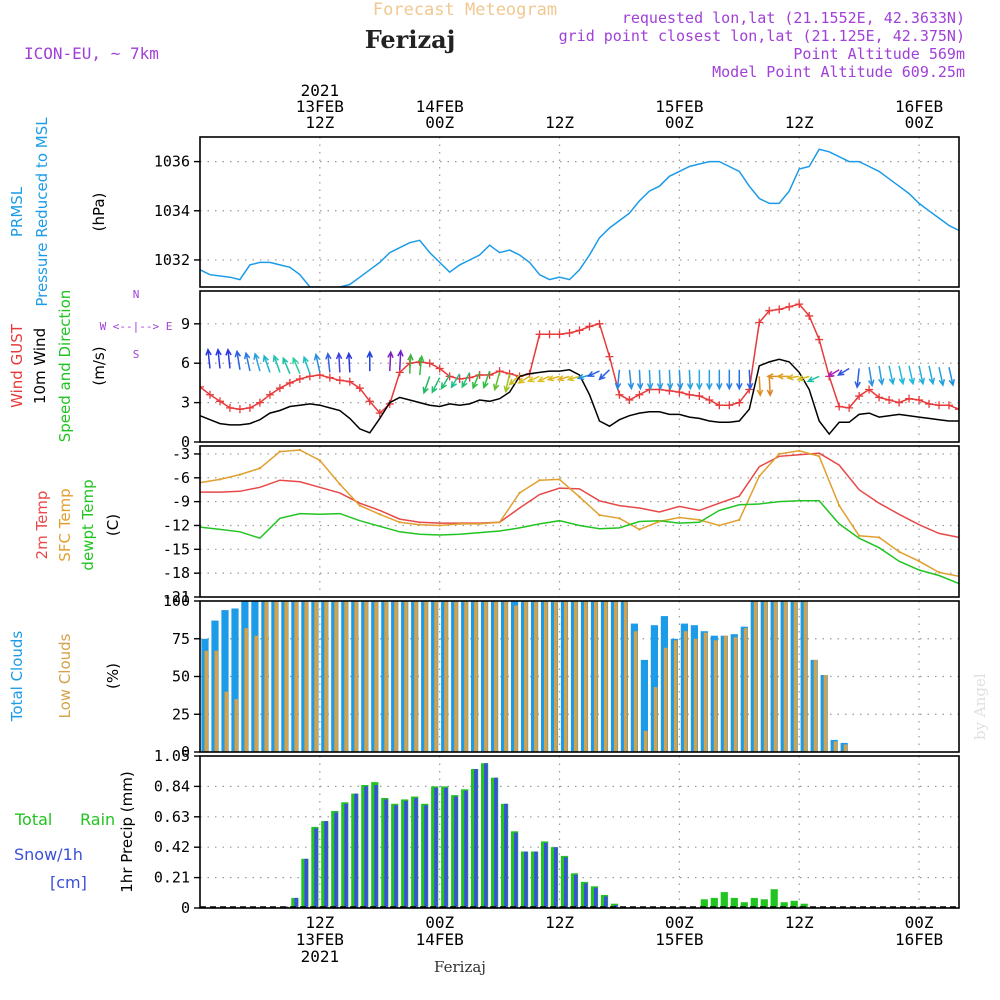  Describe the element at coordinates (176, 525) in the screenshot. I see `ytick-label-temperature: -12` at that location.